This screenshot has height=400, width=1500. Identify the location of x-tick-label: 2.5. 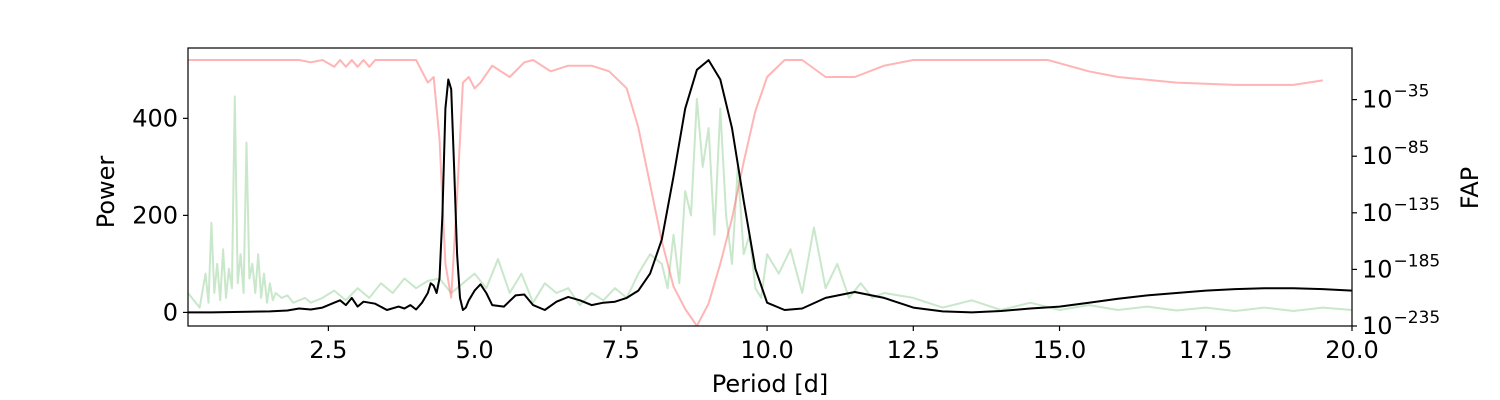
(328, 350).